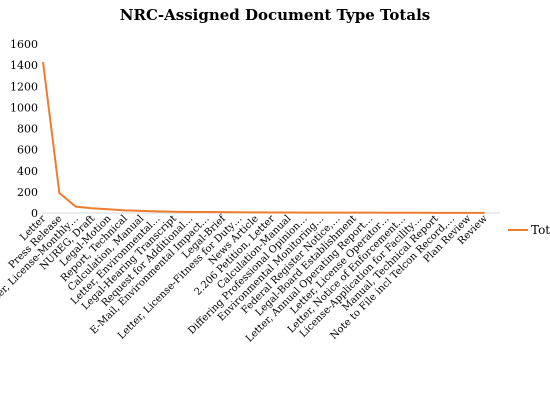  I want to click on y-tick-label: 800, so click(27, 129).